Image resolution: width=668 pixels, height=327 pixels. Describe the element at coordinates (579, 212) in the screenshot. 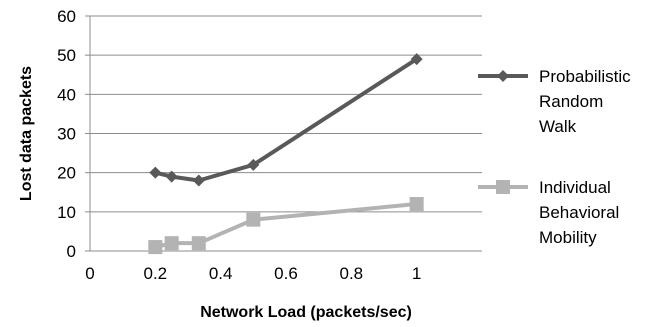

I see `legend-label: Behavioral` at that location.